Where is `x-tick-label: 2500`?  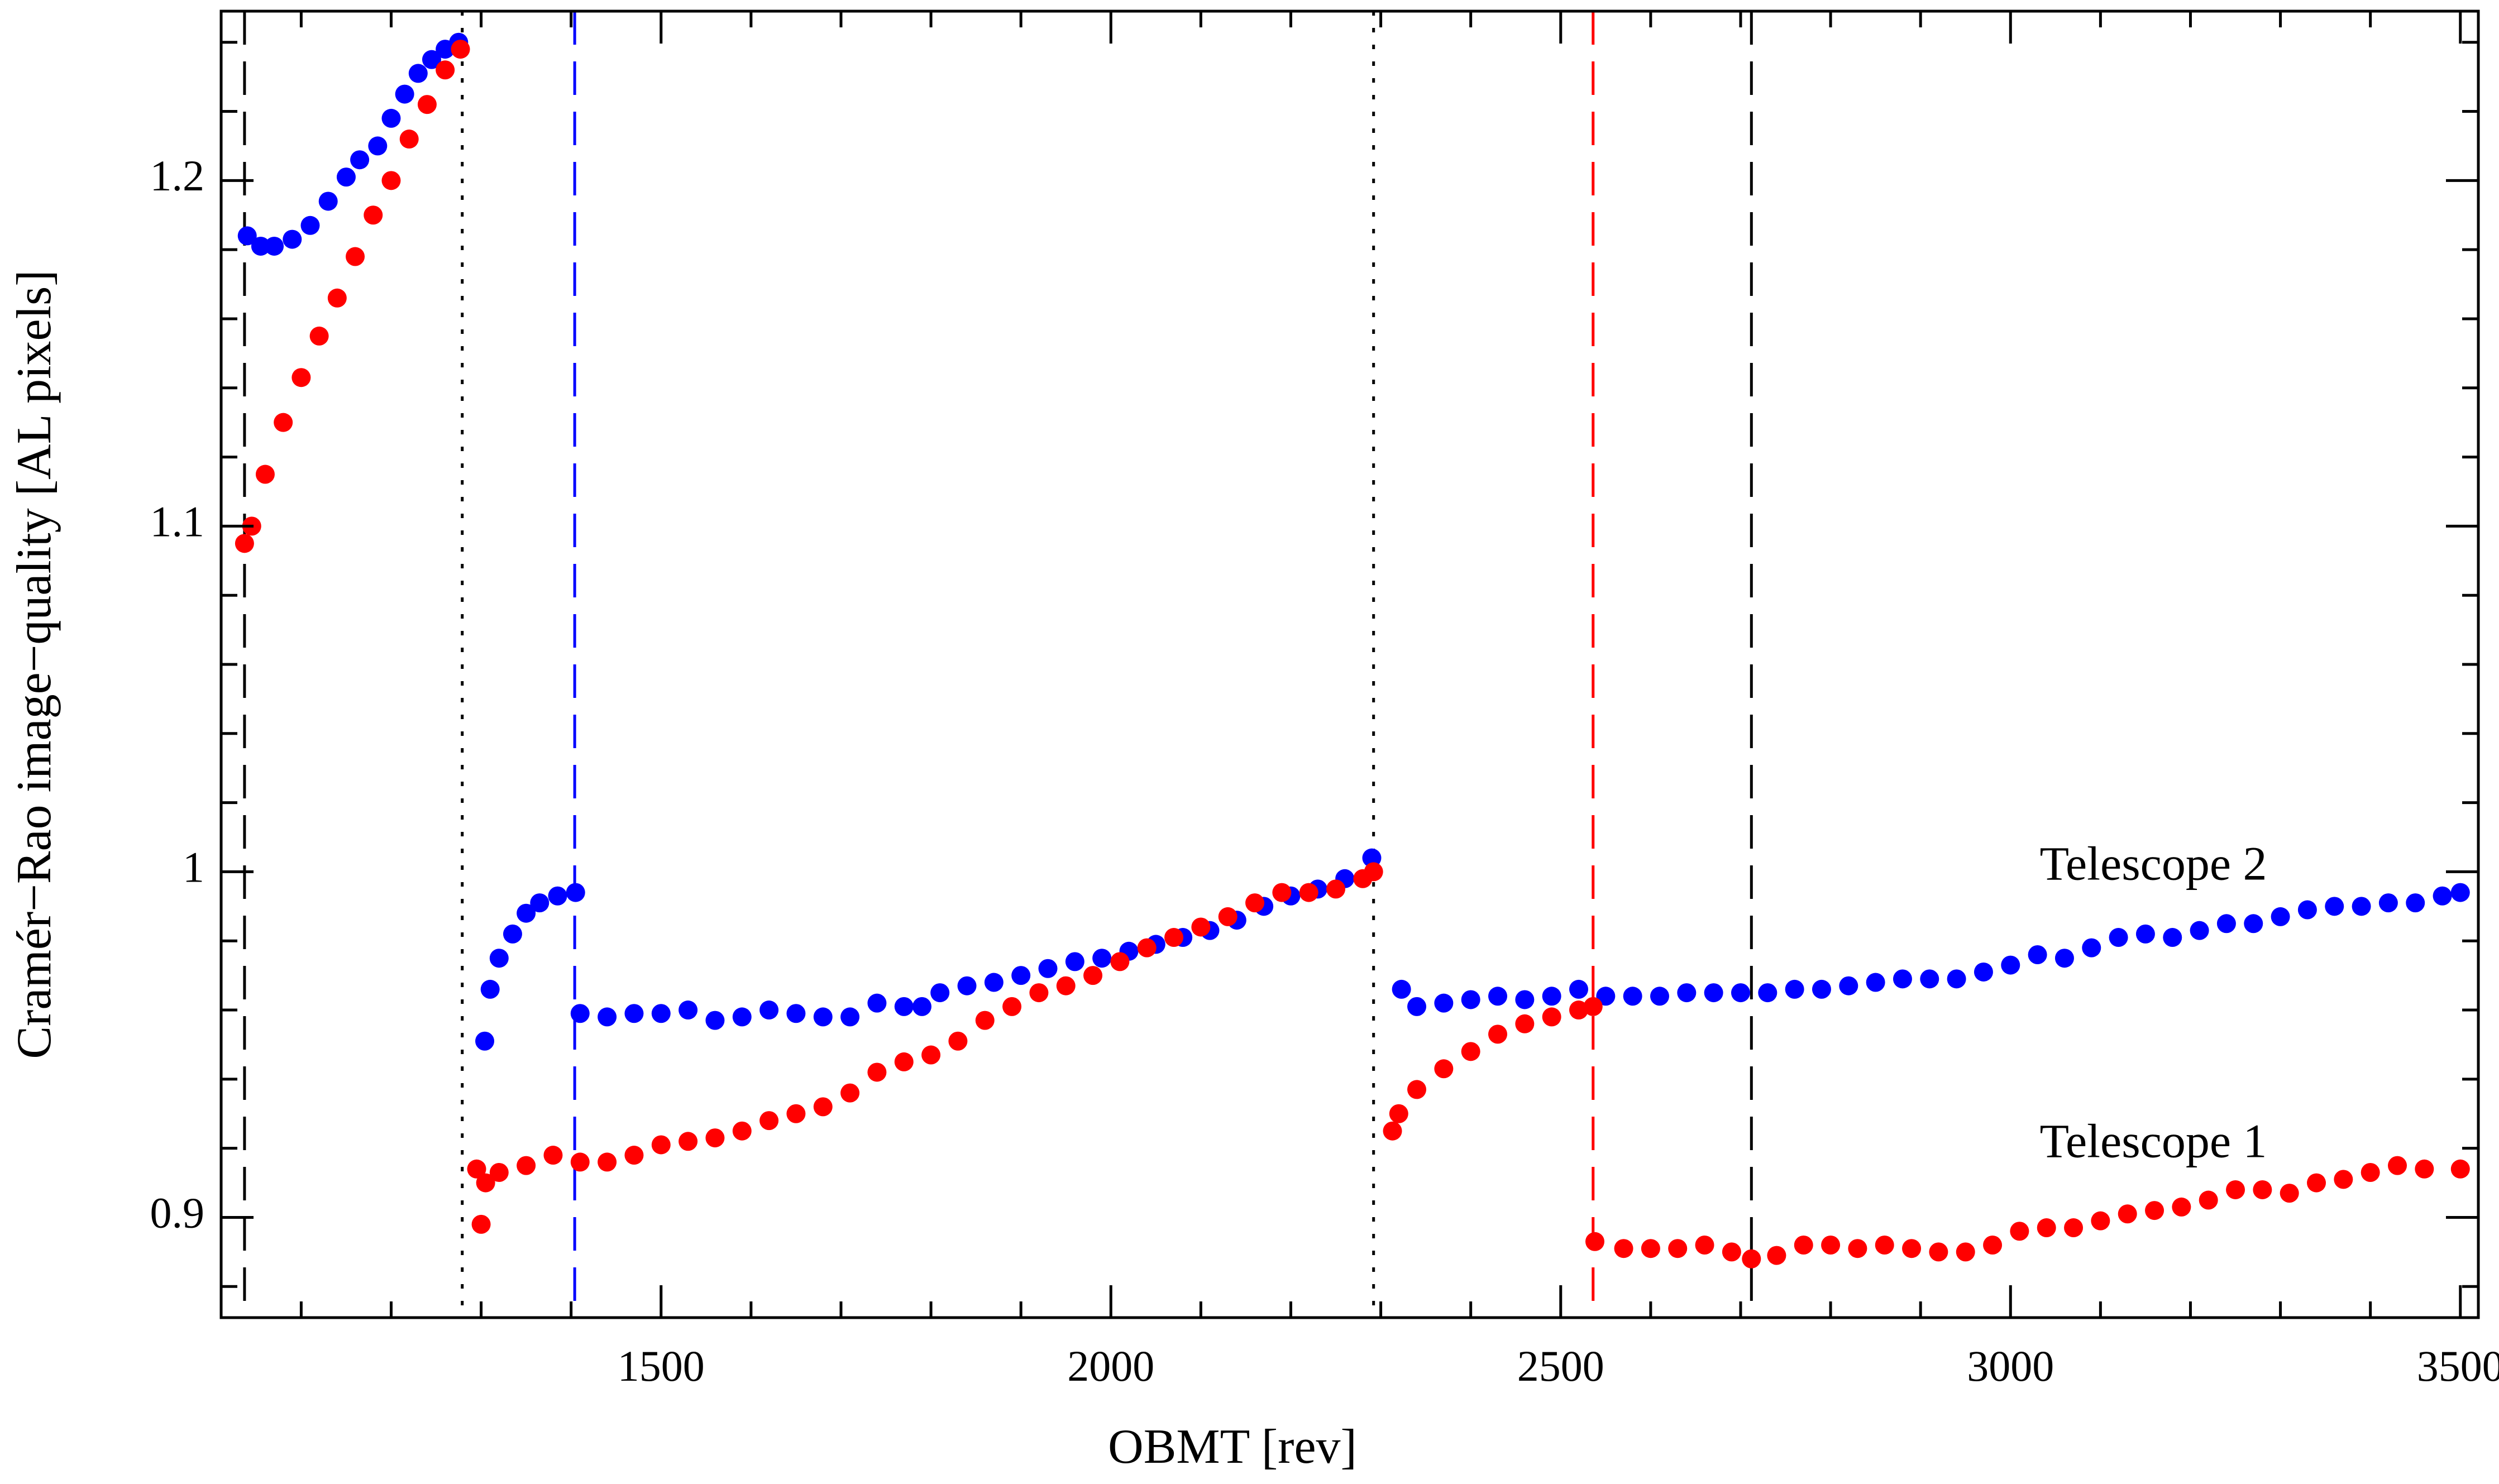 x-tick-label: 2500 is located at coordinates (1560, 1366).